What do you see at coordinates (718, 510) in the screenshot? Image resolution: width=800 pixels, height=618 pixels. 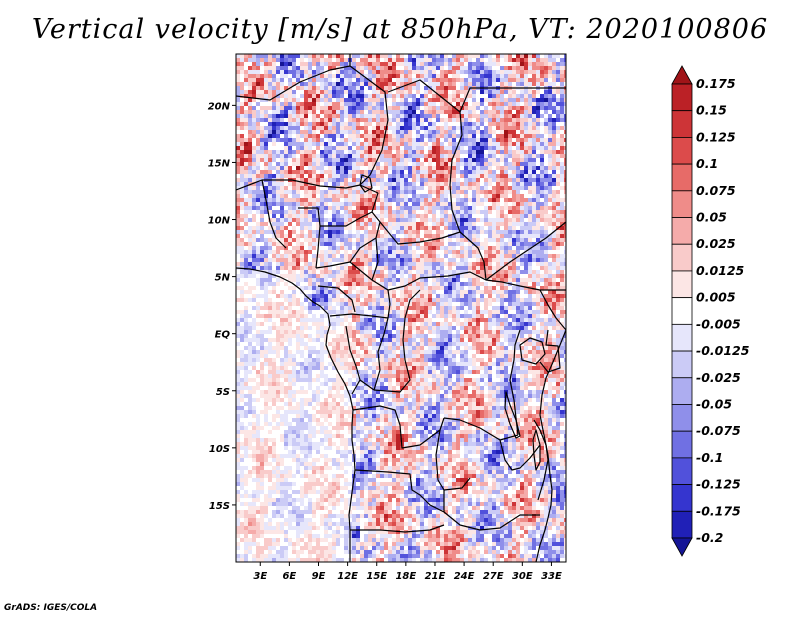 I see `colorbar-label: -0.175` at bounding box center [718, 510].